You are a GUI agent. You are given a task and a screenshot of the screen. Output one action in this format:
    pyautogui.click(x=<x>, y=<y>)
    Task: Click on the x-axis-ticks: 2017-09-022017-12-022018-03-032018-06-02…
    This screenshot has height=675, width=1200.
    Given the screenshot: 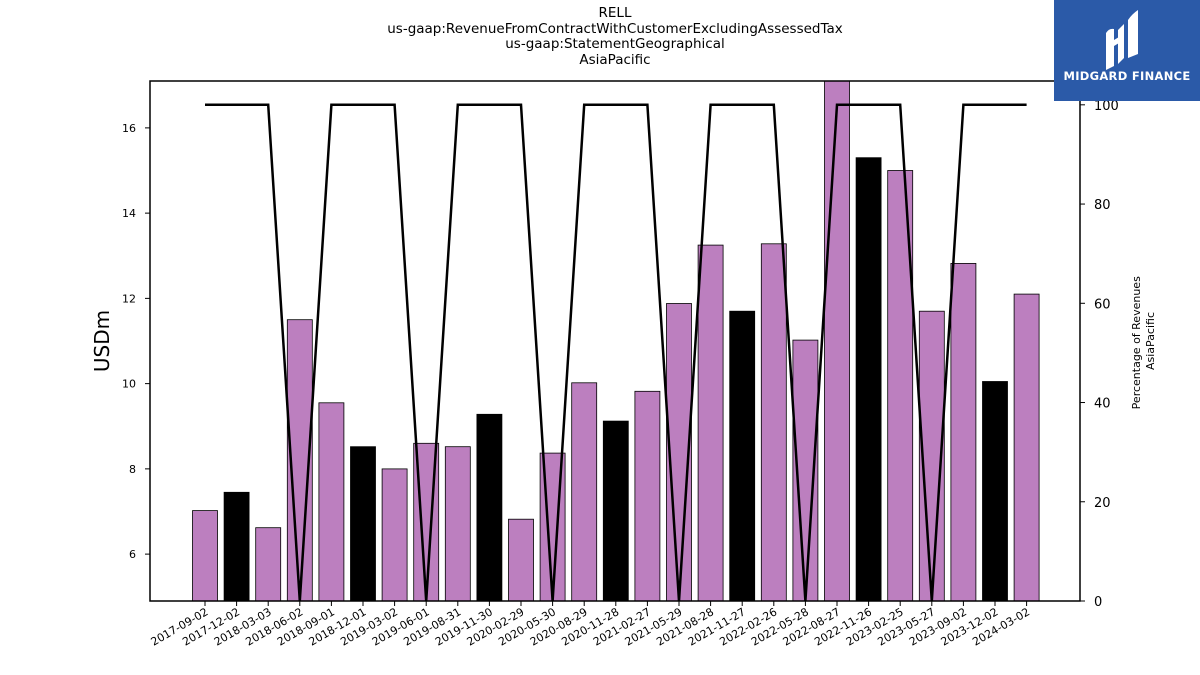 What is the action you would take?
    pyautogui.click(x=590, y=625)
    